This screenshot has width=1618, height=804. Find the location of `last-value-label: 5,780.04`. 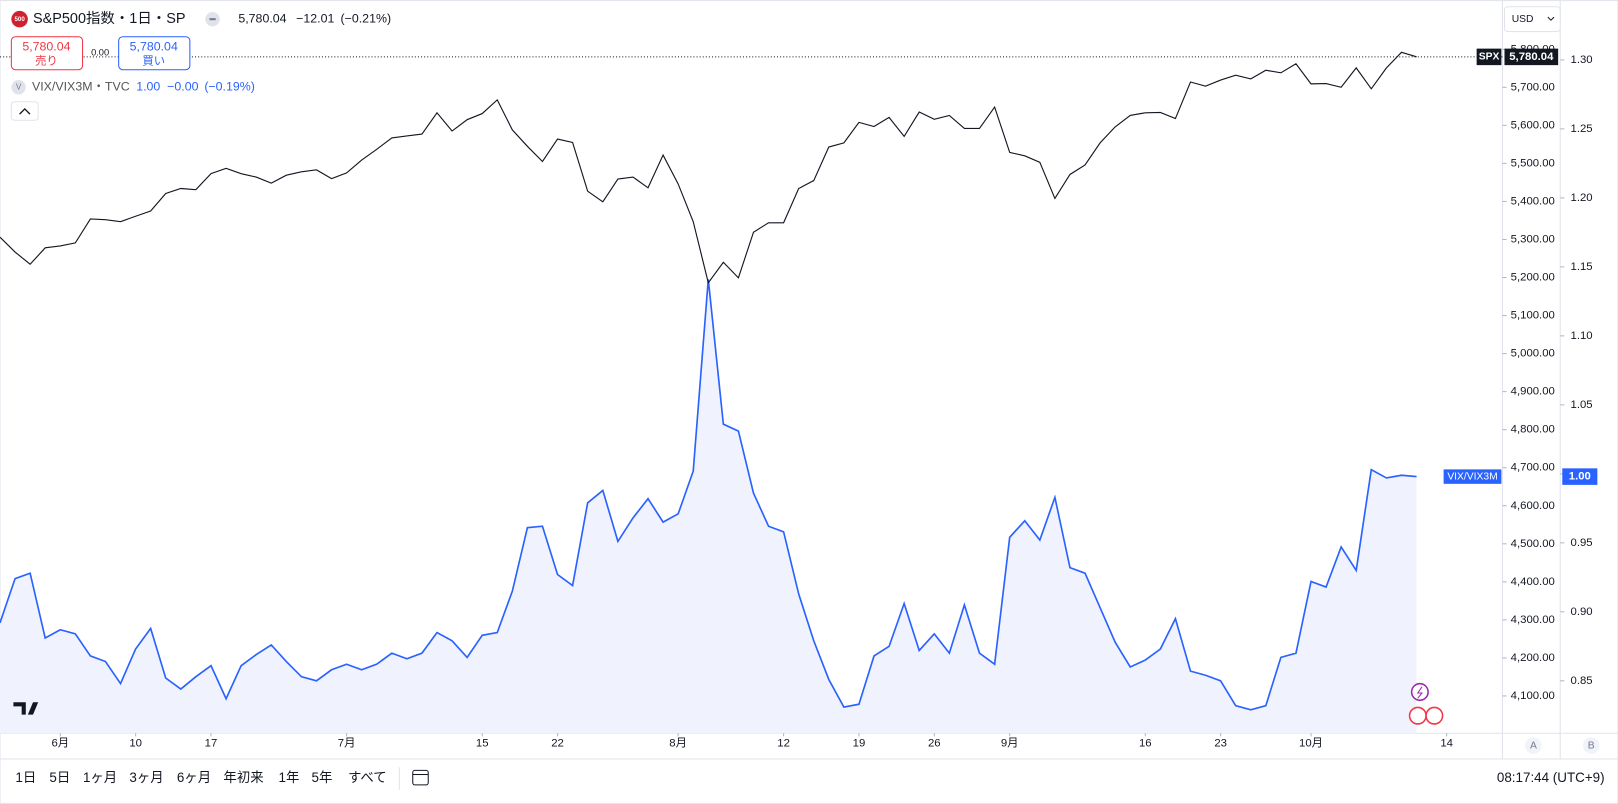

last-value-label: 5,780.04 is located at coordinates (1531, 57).